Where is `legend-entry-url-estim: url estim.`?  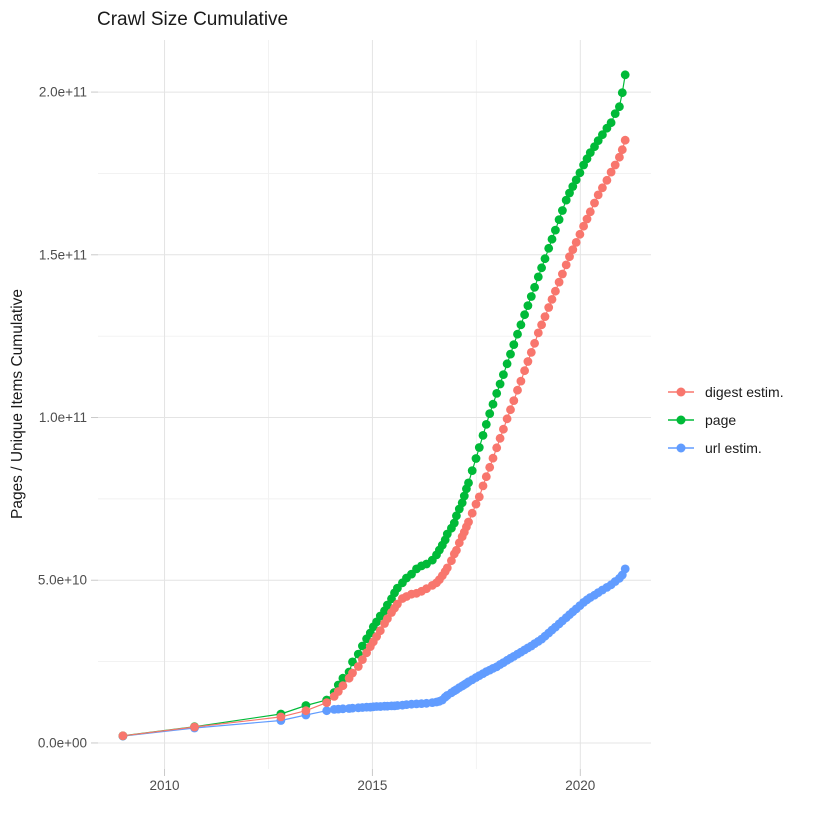
legend-entry-url-estim: url estim. is located at coordinates (725, 448).